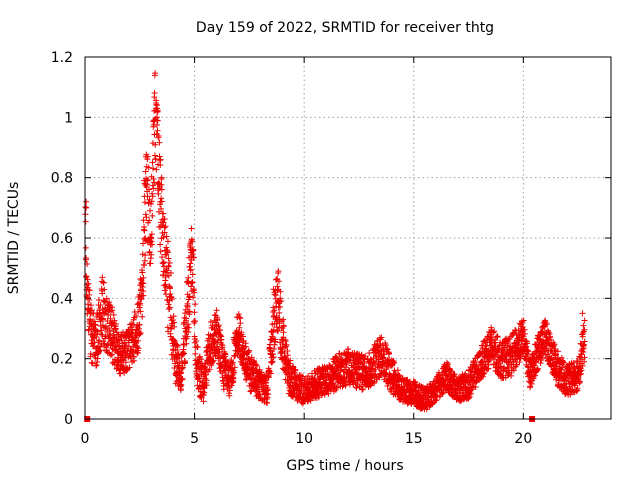 The width and height of the screenshot is (640, 480). Describe the element at coordinates (62, 299) in the screenshot. I see `y-tick-label: 0.4` at that location.